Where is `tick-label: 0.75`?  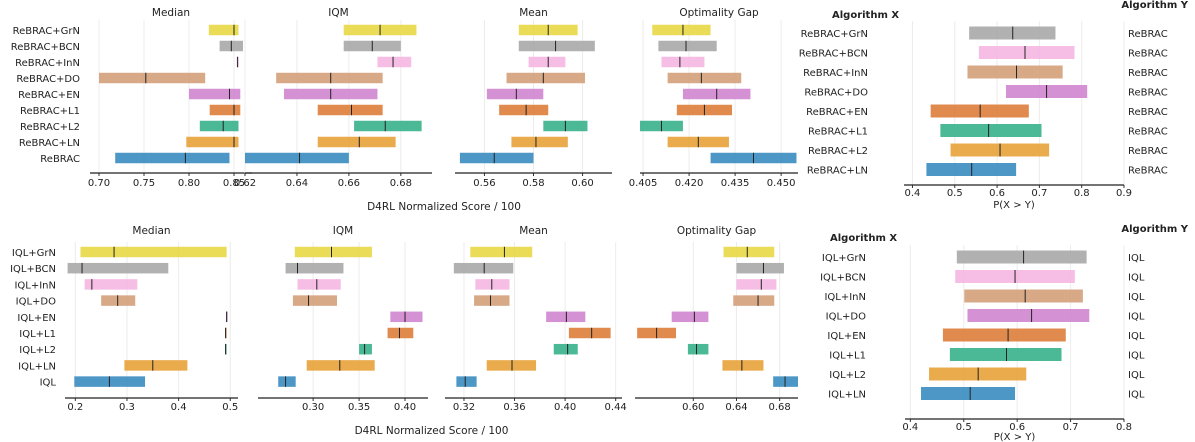
tick-label: 0.75 is located at coordinates (144, 183).